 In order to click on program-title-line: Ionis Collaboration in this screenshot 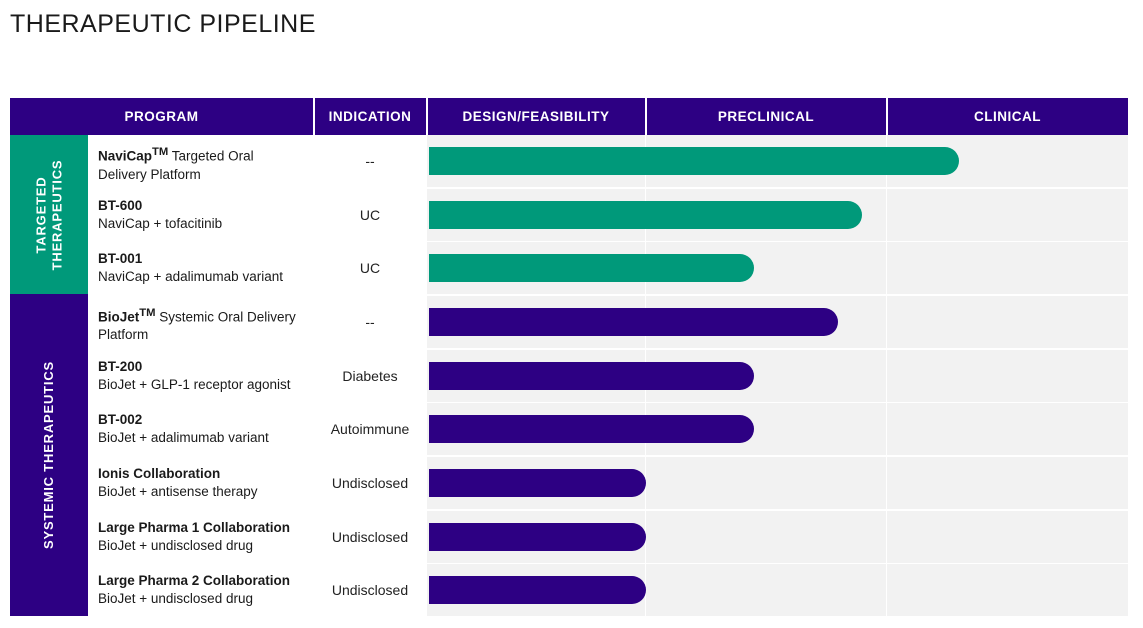, I will do `click(205, 474)`.